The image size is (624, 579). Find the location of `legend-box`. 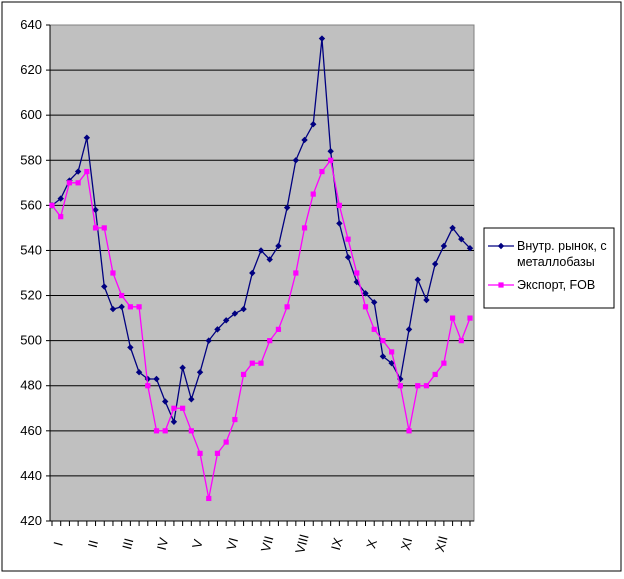

legend-box is located at coordinates (549, 268).